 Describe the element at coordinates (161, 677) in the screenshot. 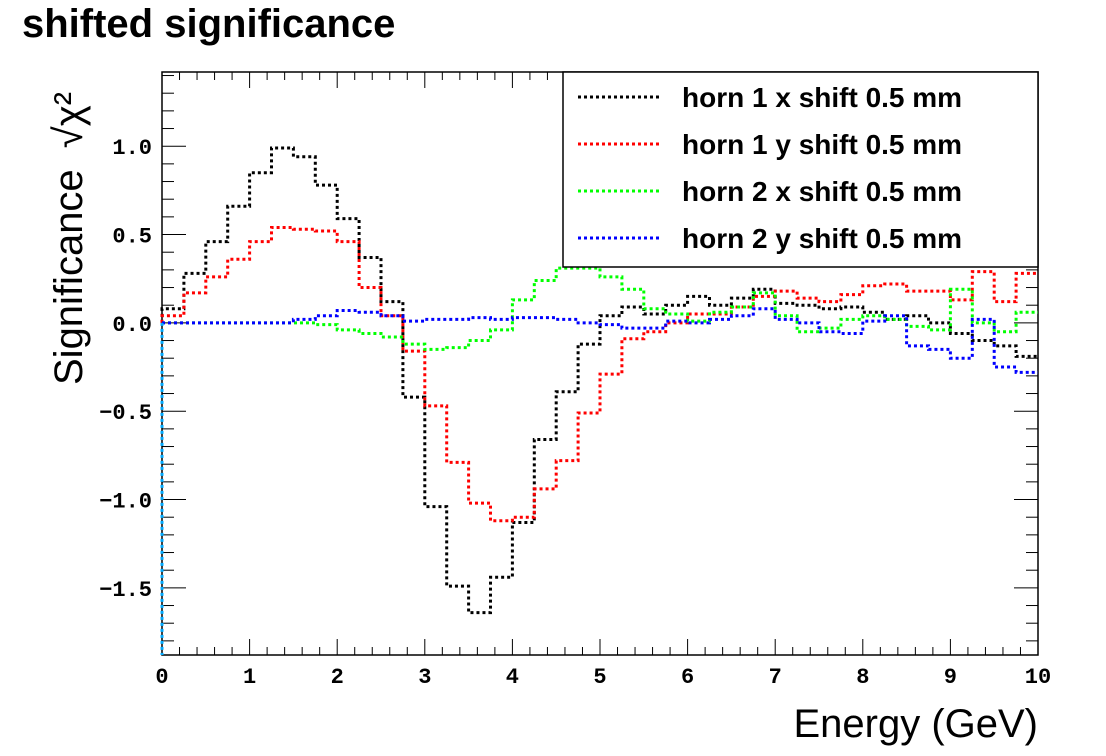

I see `x-tick-label: 0` at that location.